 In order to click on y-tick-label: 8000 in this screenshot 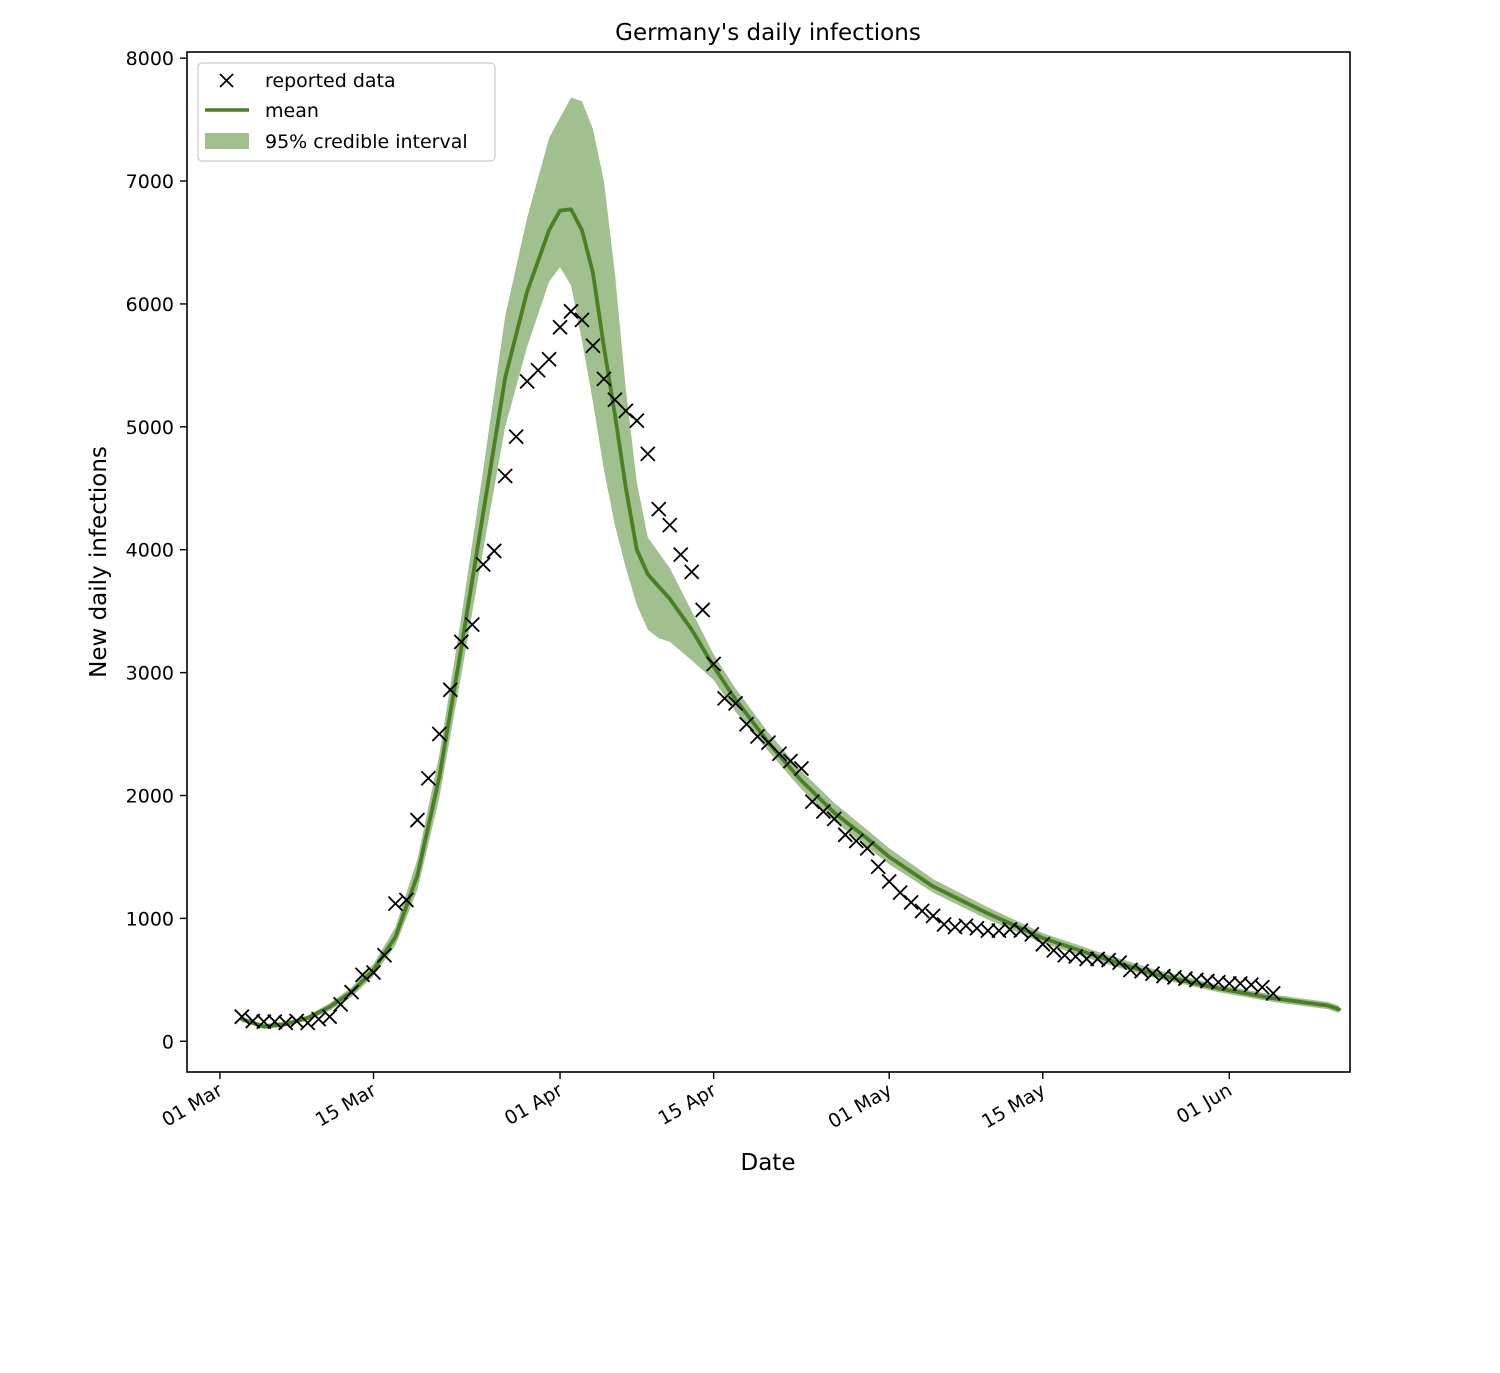, I will do `click(150, 59)`.